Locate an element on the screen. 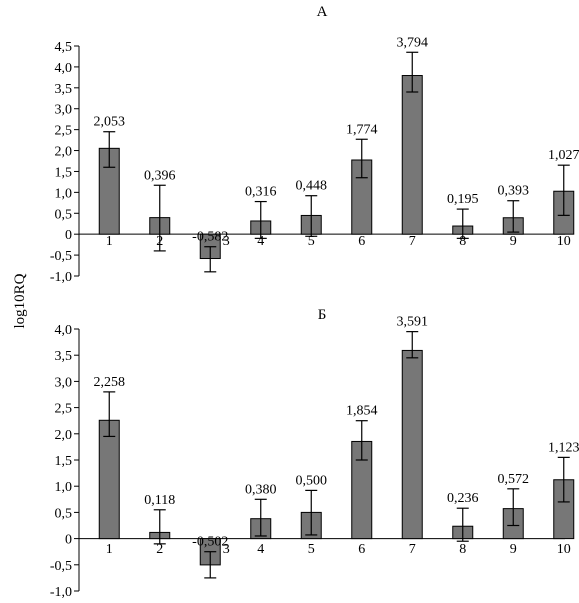 This screenshot has height=603, width=579. data-label: 0,393 is located at coordinates (514, 191).